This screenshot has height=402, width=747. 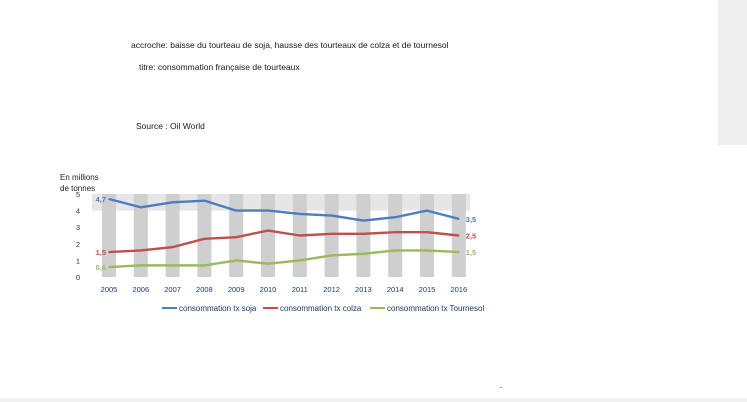 I want to click on y-axis-label-line2: de tonnes, so click(x=77, y=188).